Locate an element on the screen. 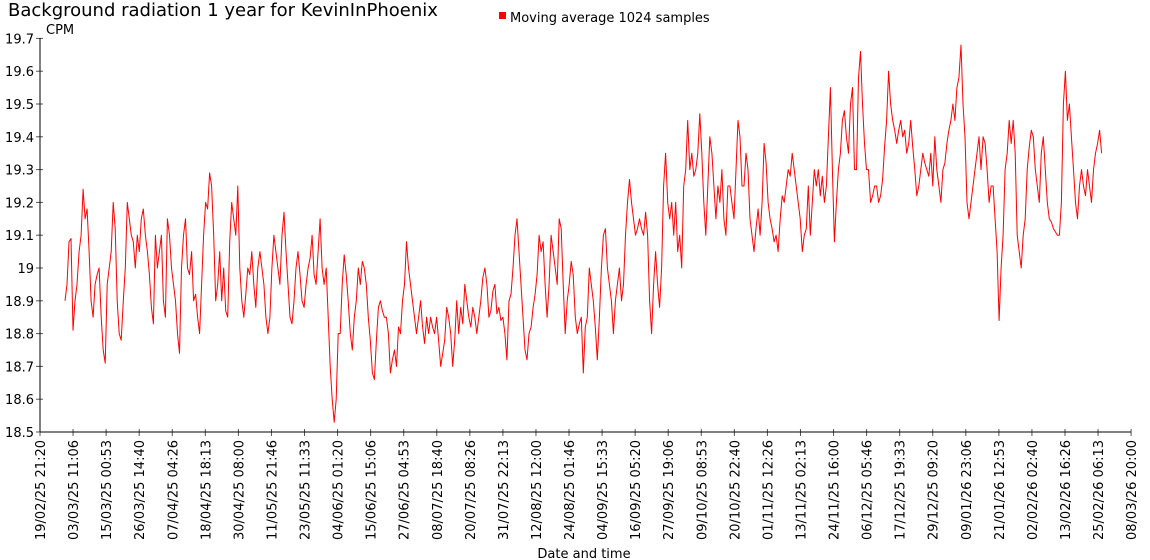  x-tick-label: 08/03/26 20:00 is located at coordinates (1132, 490).